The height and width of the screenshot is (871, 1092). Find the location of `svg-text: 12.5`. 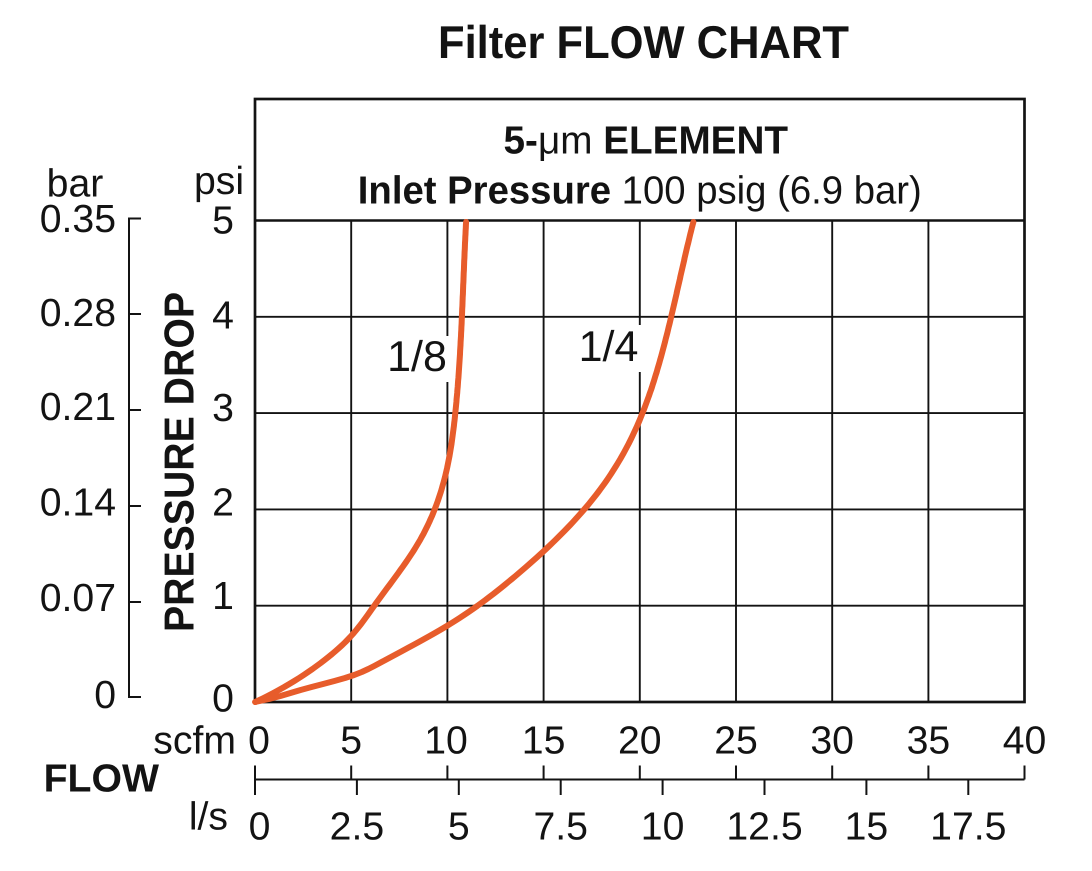

svg-text: 12.5 is located at coordinates (764, 827).